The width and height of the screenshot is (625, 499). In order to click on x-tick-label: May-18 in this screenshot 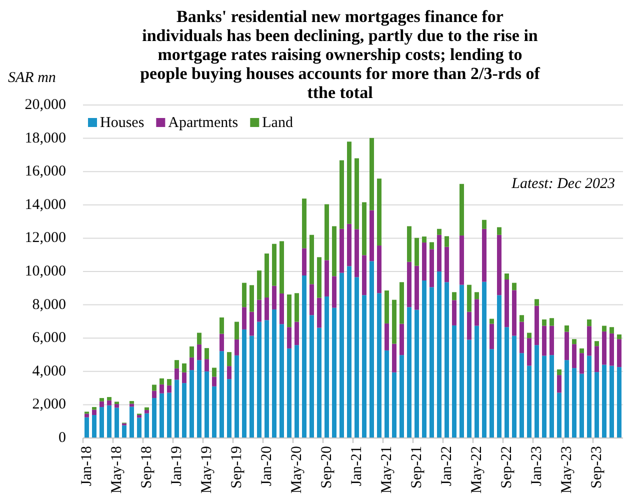, I will do `click(116, 470)`.